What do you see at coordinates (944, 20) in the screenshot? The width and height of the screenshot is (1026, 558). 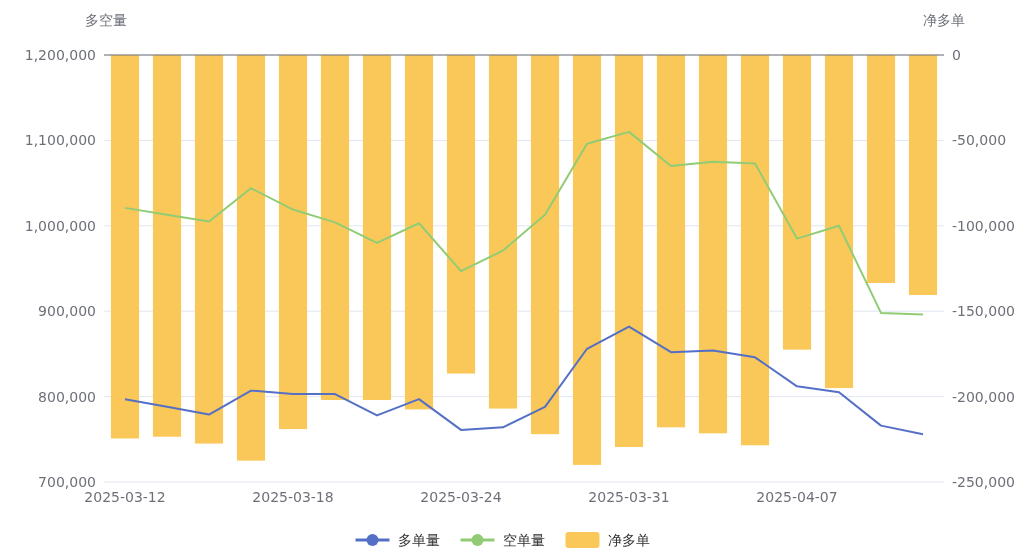 I see `y2-axis-title: 净多单` at bounding box center [944, 20].